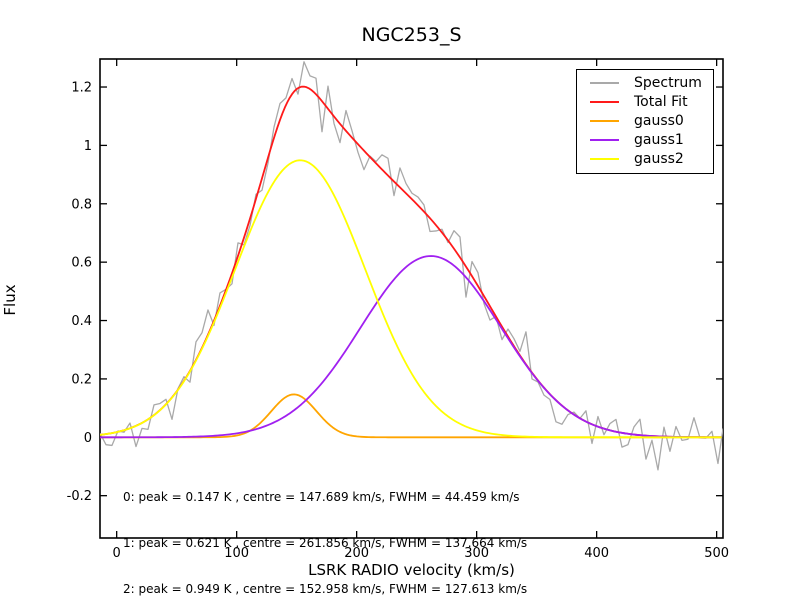 Image resolution: width=804 pixels, height=606 pixels. I want to click on x-tick-label: 300, so click(476, 553).